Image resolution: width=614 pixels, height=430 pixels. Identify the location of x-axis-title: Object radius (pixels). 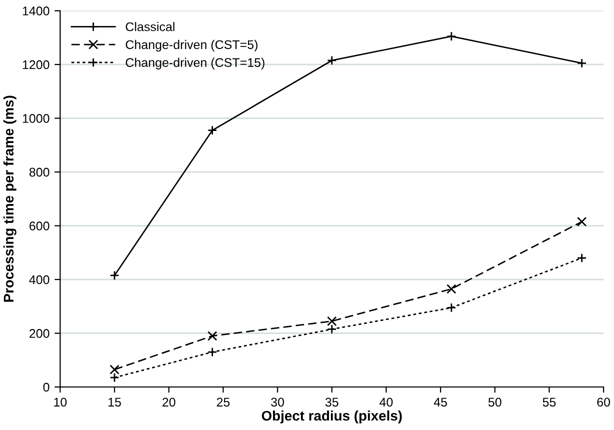
(332, 417).